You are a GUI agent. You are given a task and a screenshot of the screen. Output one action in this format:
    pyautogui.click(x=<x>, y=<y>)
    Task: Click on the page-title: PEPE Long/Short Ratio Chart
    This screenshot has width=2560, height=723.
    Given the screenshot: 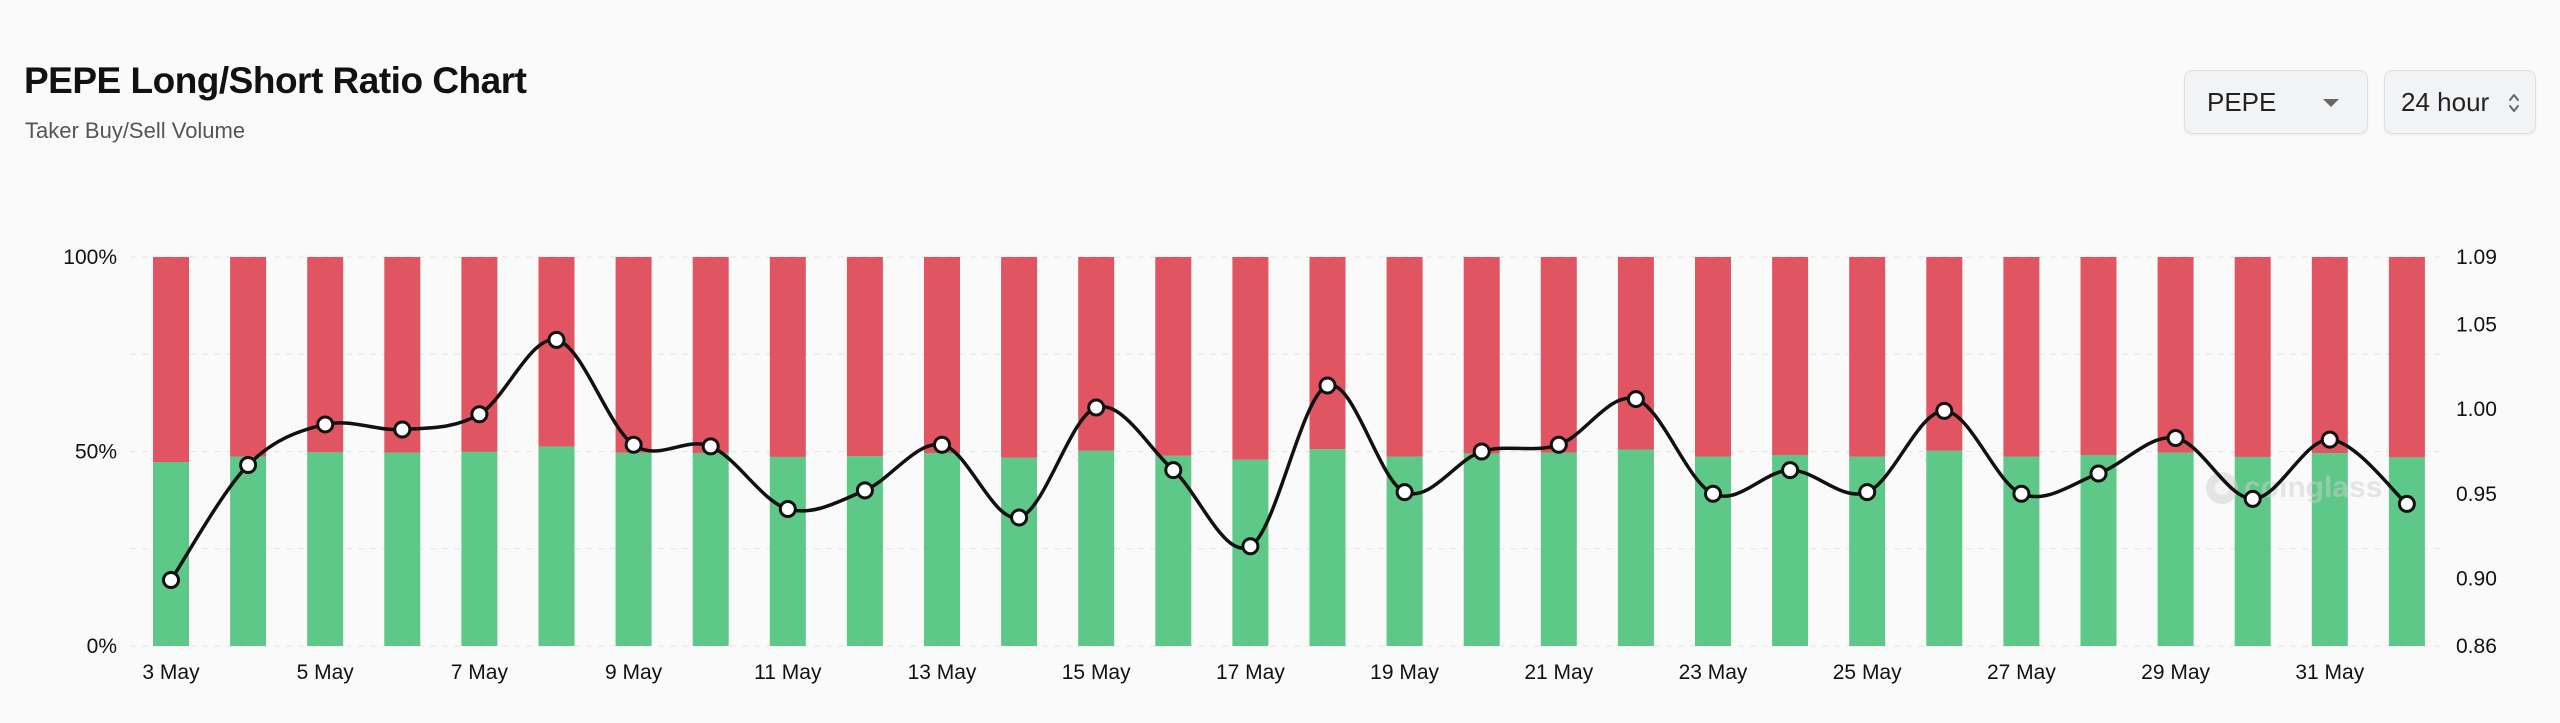 What is the action you would take?
    pyautogui.click(x=275, y=80)
    